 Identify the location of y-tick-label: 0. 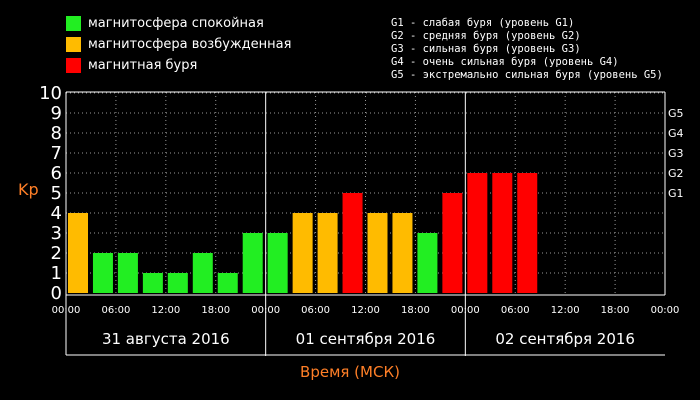
(56, 293).